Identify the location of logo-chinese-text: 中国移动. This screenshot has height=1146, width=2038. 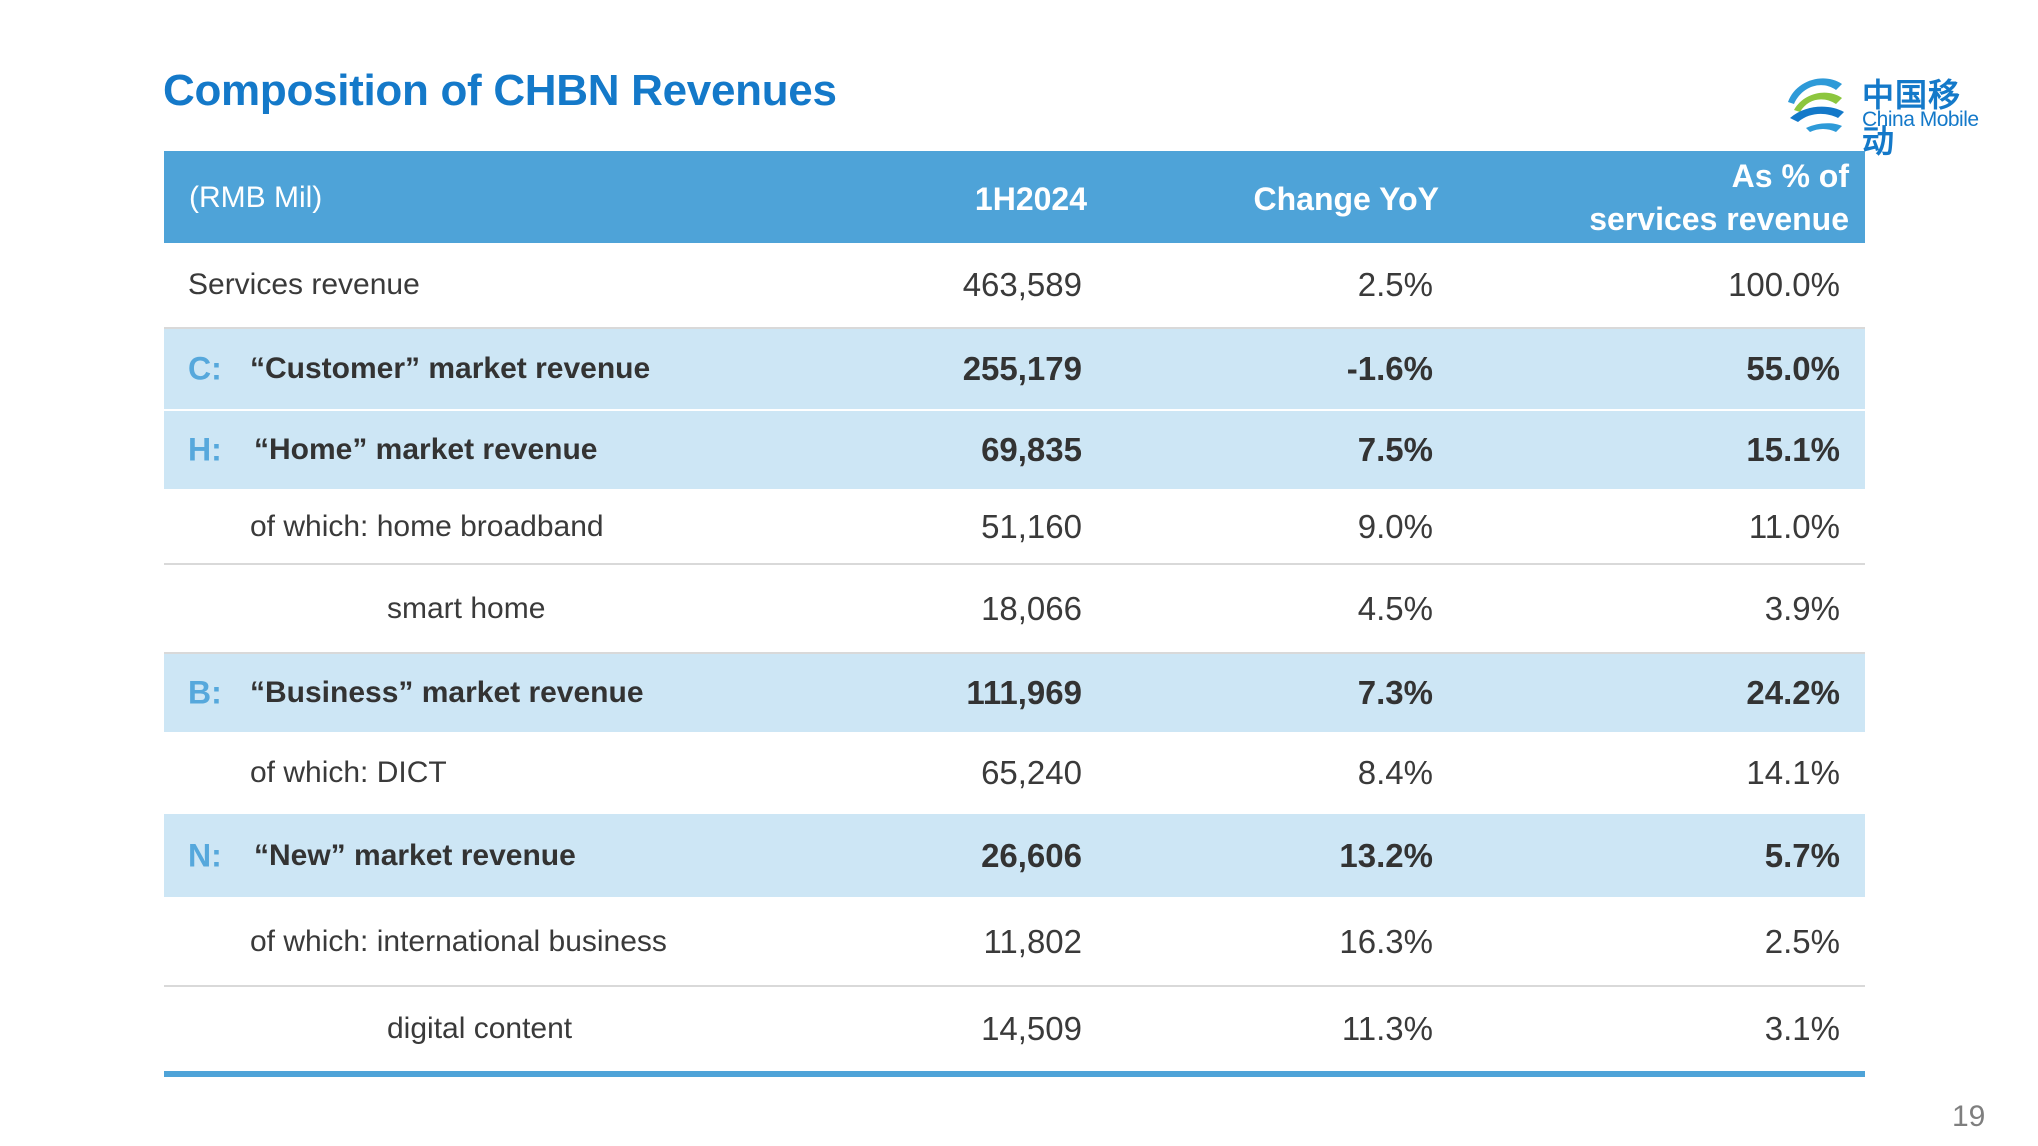
(1912, 118).